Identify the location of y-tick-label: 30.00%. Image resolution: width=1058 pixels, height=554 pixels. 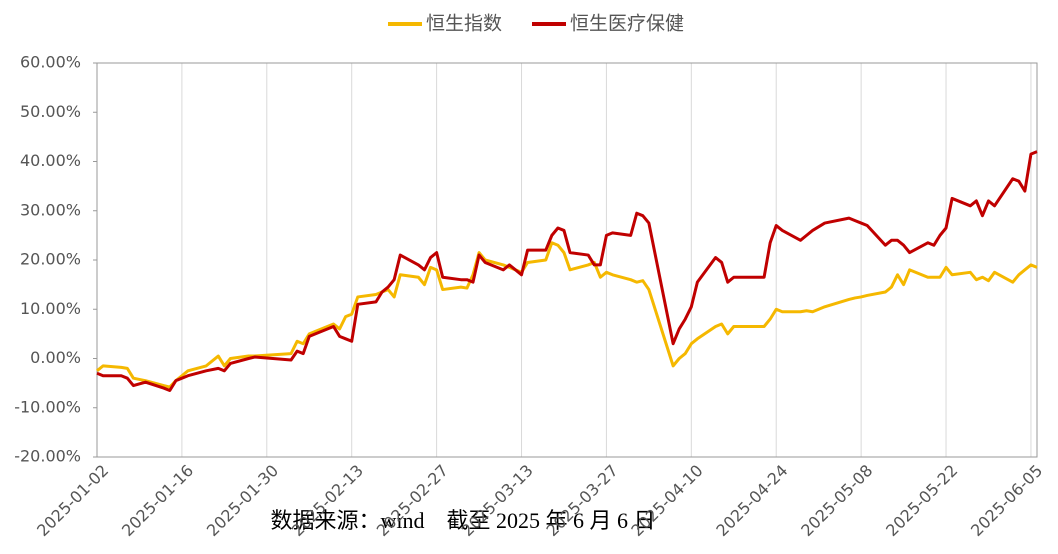
(50, 209).